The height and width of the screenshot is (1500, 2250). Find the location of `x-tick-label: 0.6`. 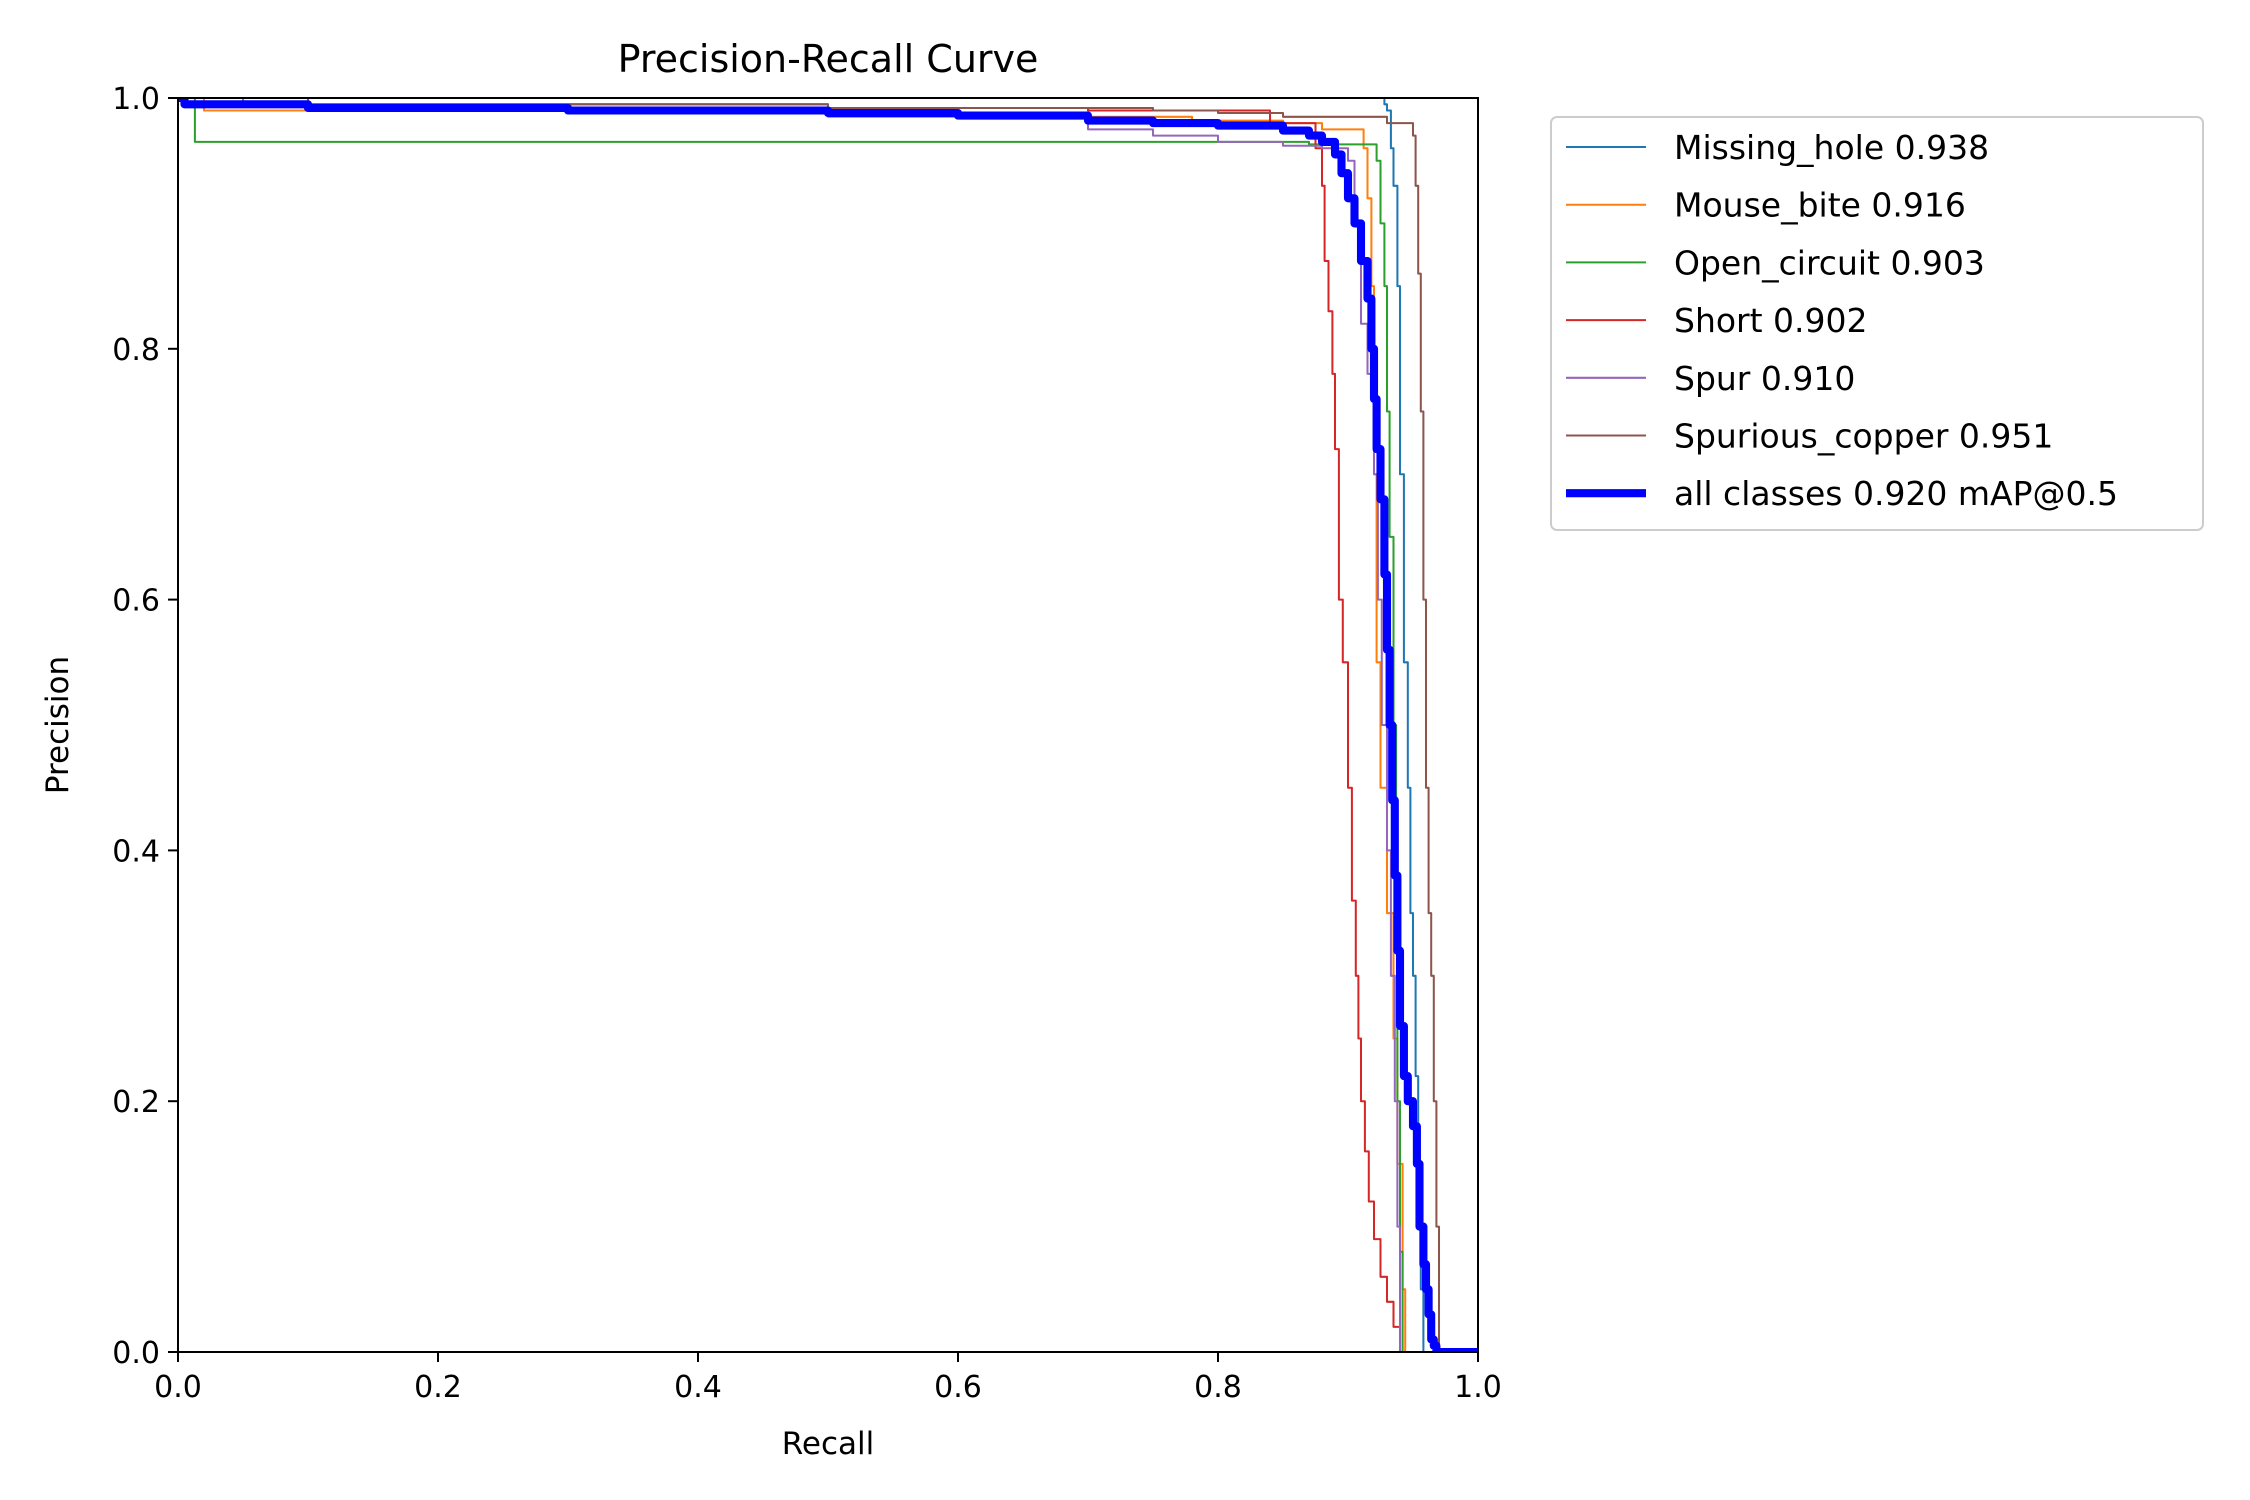

x-tick-label: 0.6 is located at coordinates (958, 1387).